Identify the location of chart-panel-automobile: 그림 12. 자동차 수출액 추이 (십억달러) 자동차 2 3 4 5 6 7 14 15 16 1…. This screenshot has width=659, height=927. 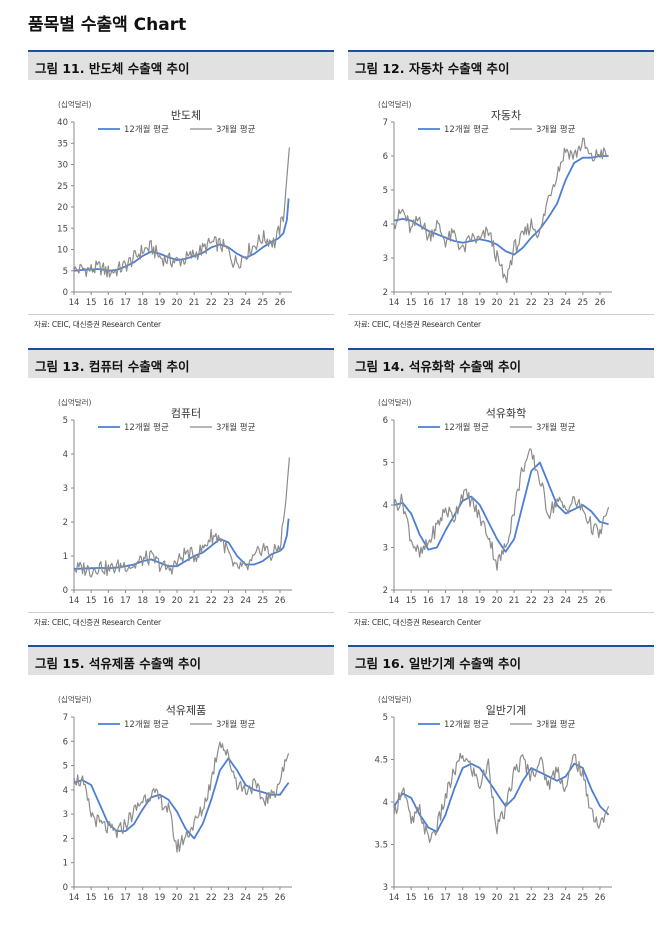
(501, 191).